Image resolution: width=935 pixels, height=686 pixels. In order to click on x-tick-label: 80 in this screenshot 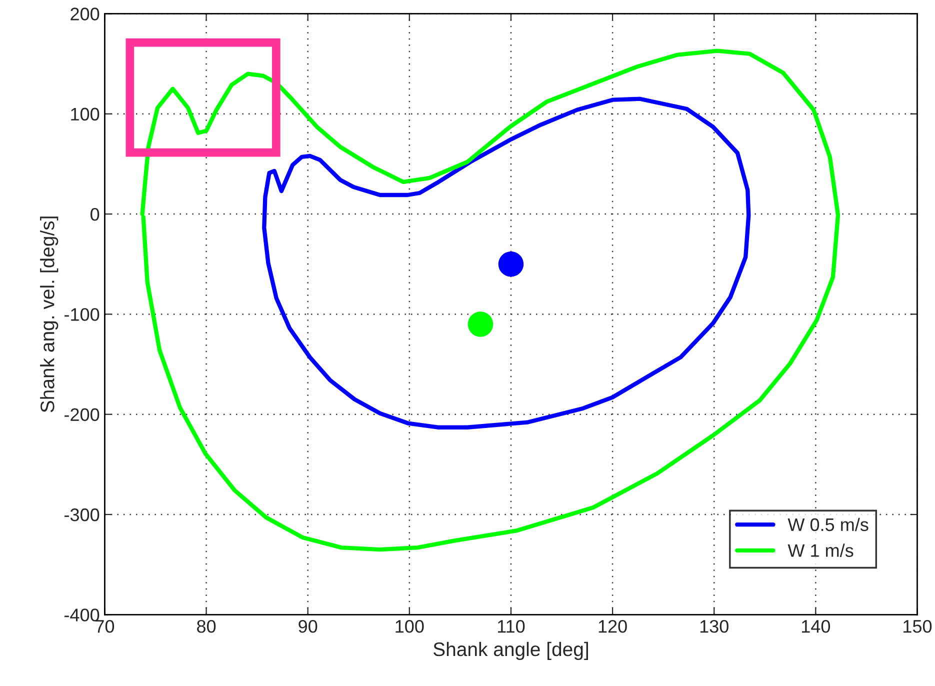, I will do `click(206, 626)`.